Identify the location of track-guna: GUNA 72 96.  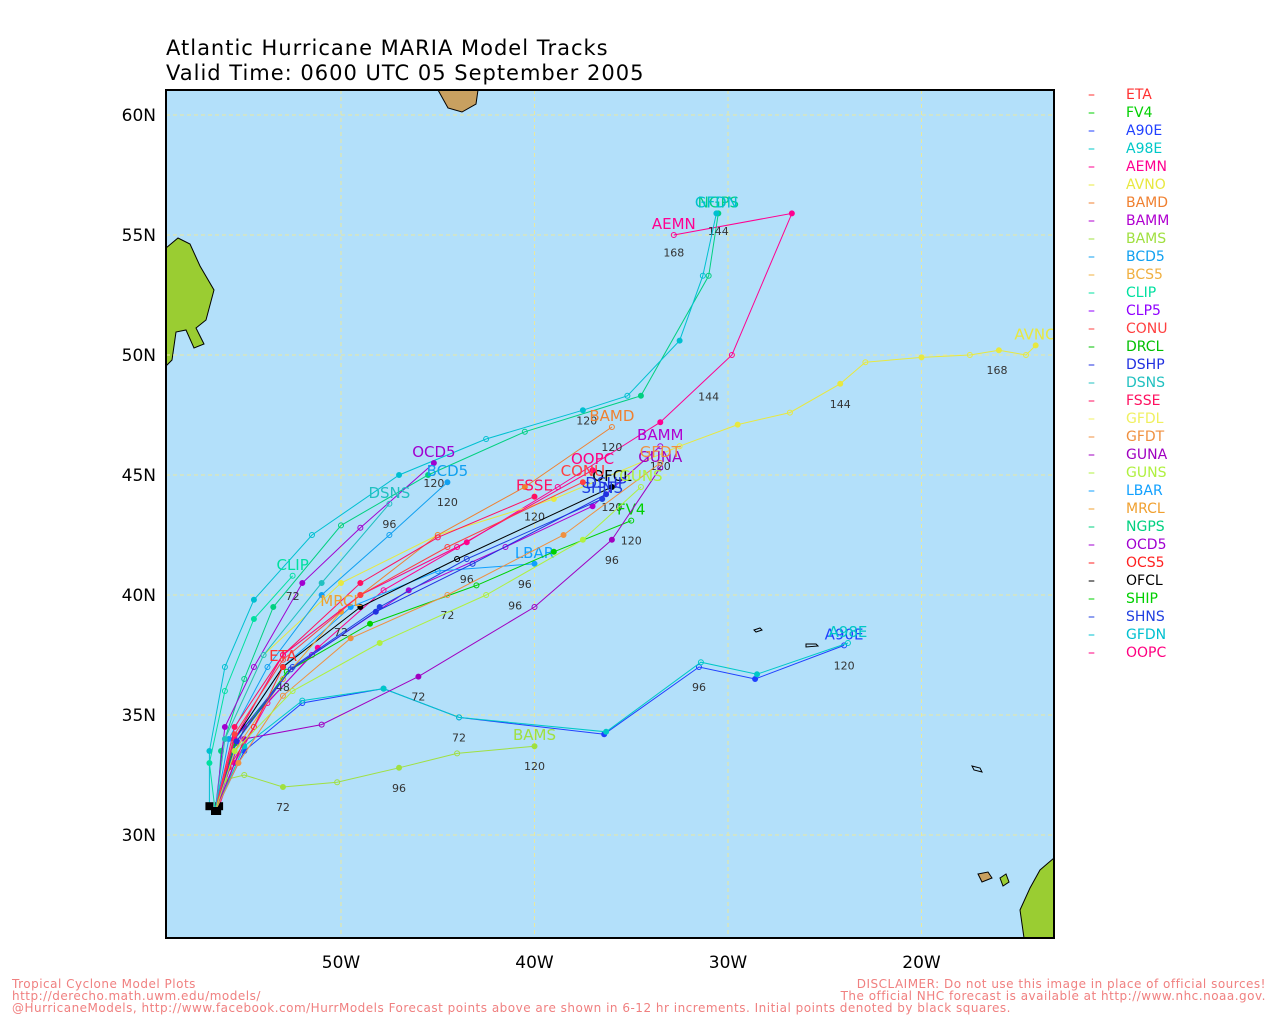
(447, 631).